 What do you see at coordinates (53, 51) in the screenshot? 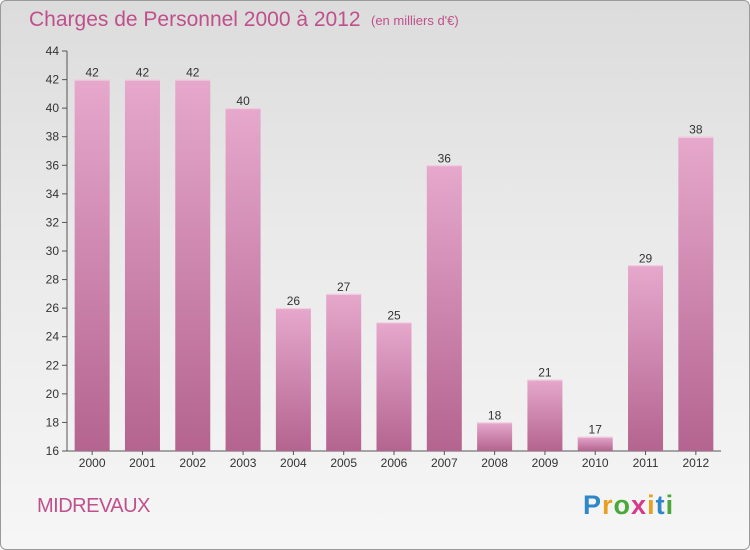
I see `y-tick-label: 44` at bounding box center [53, 51].